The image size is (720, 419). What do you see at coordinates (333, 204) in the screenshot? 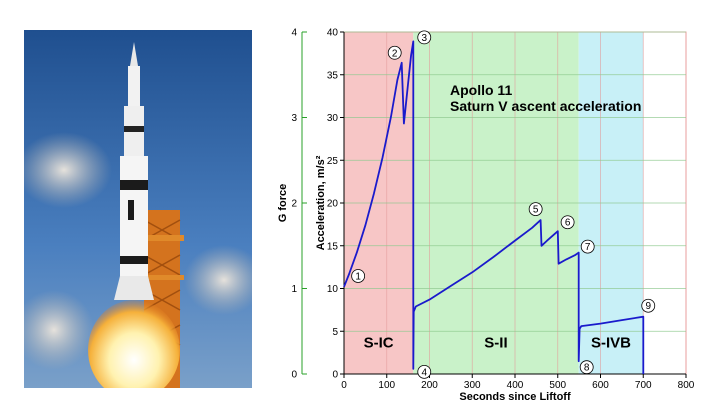
I see `y-tick-label: 20` at bounding box center [333, 204].